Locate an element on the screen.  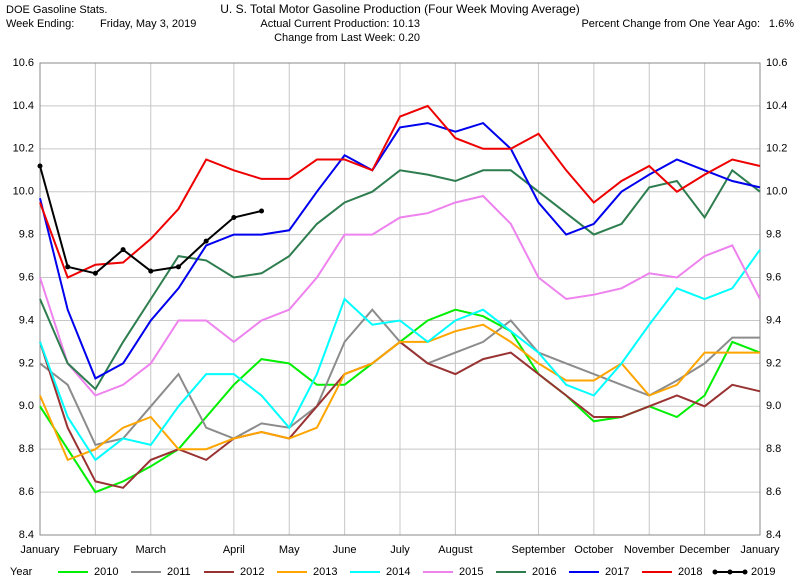
y2-tick-label: 9.4 is located at coordinates (773, 320).